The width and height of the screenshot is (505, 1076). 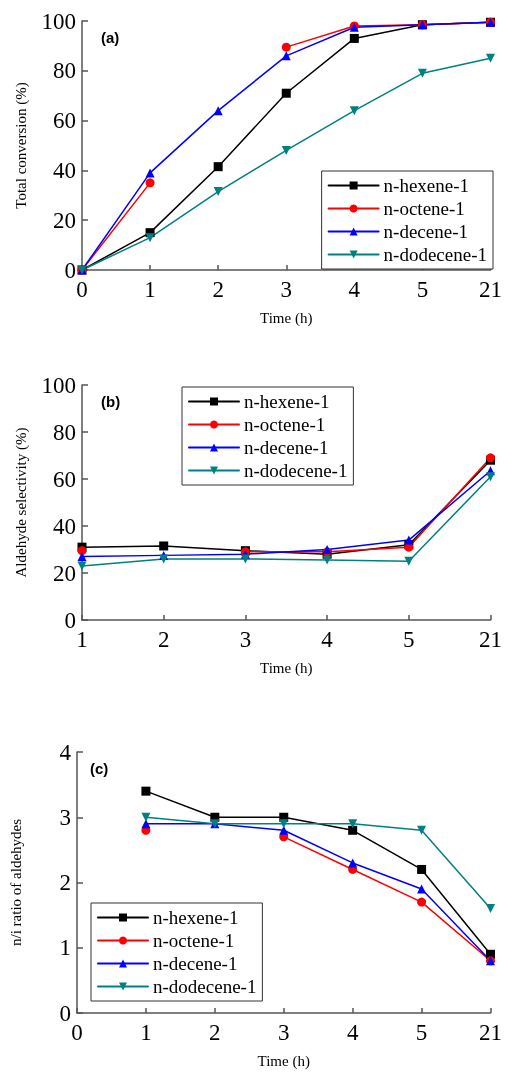 What do you see at coordinates (65, 882) in the screenshot?
I see `y-tick-label: 2` at bounding box center [65, 882].